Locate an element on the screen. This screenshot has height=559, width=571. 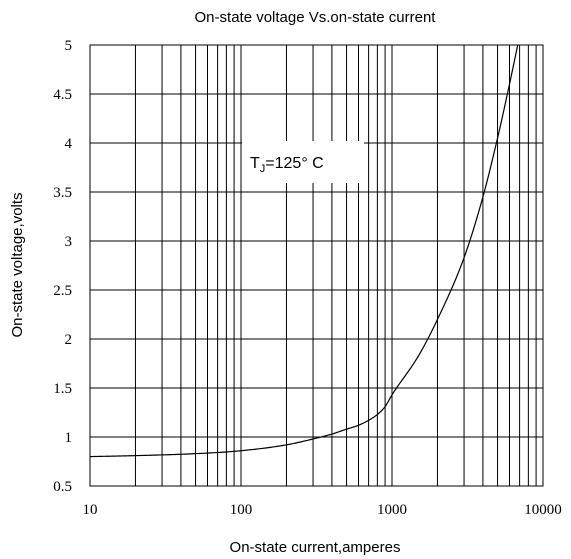
y-tick-label: 1 is located at coordinates (69, 438).